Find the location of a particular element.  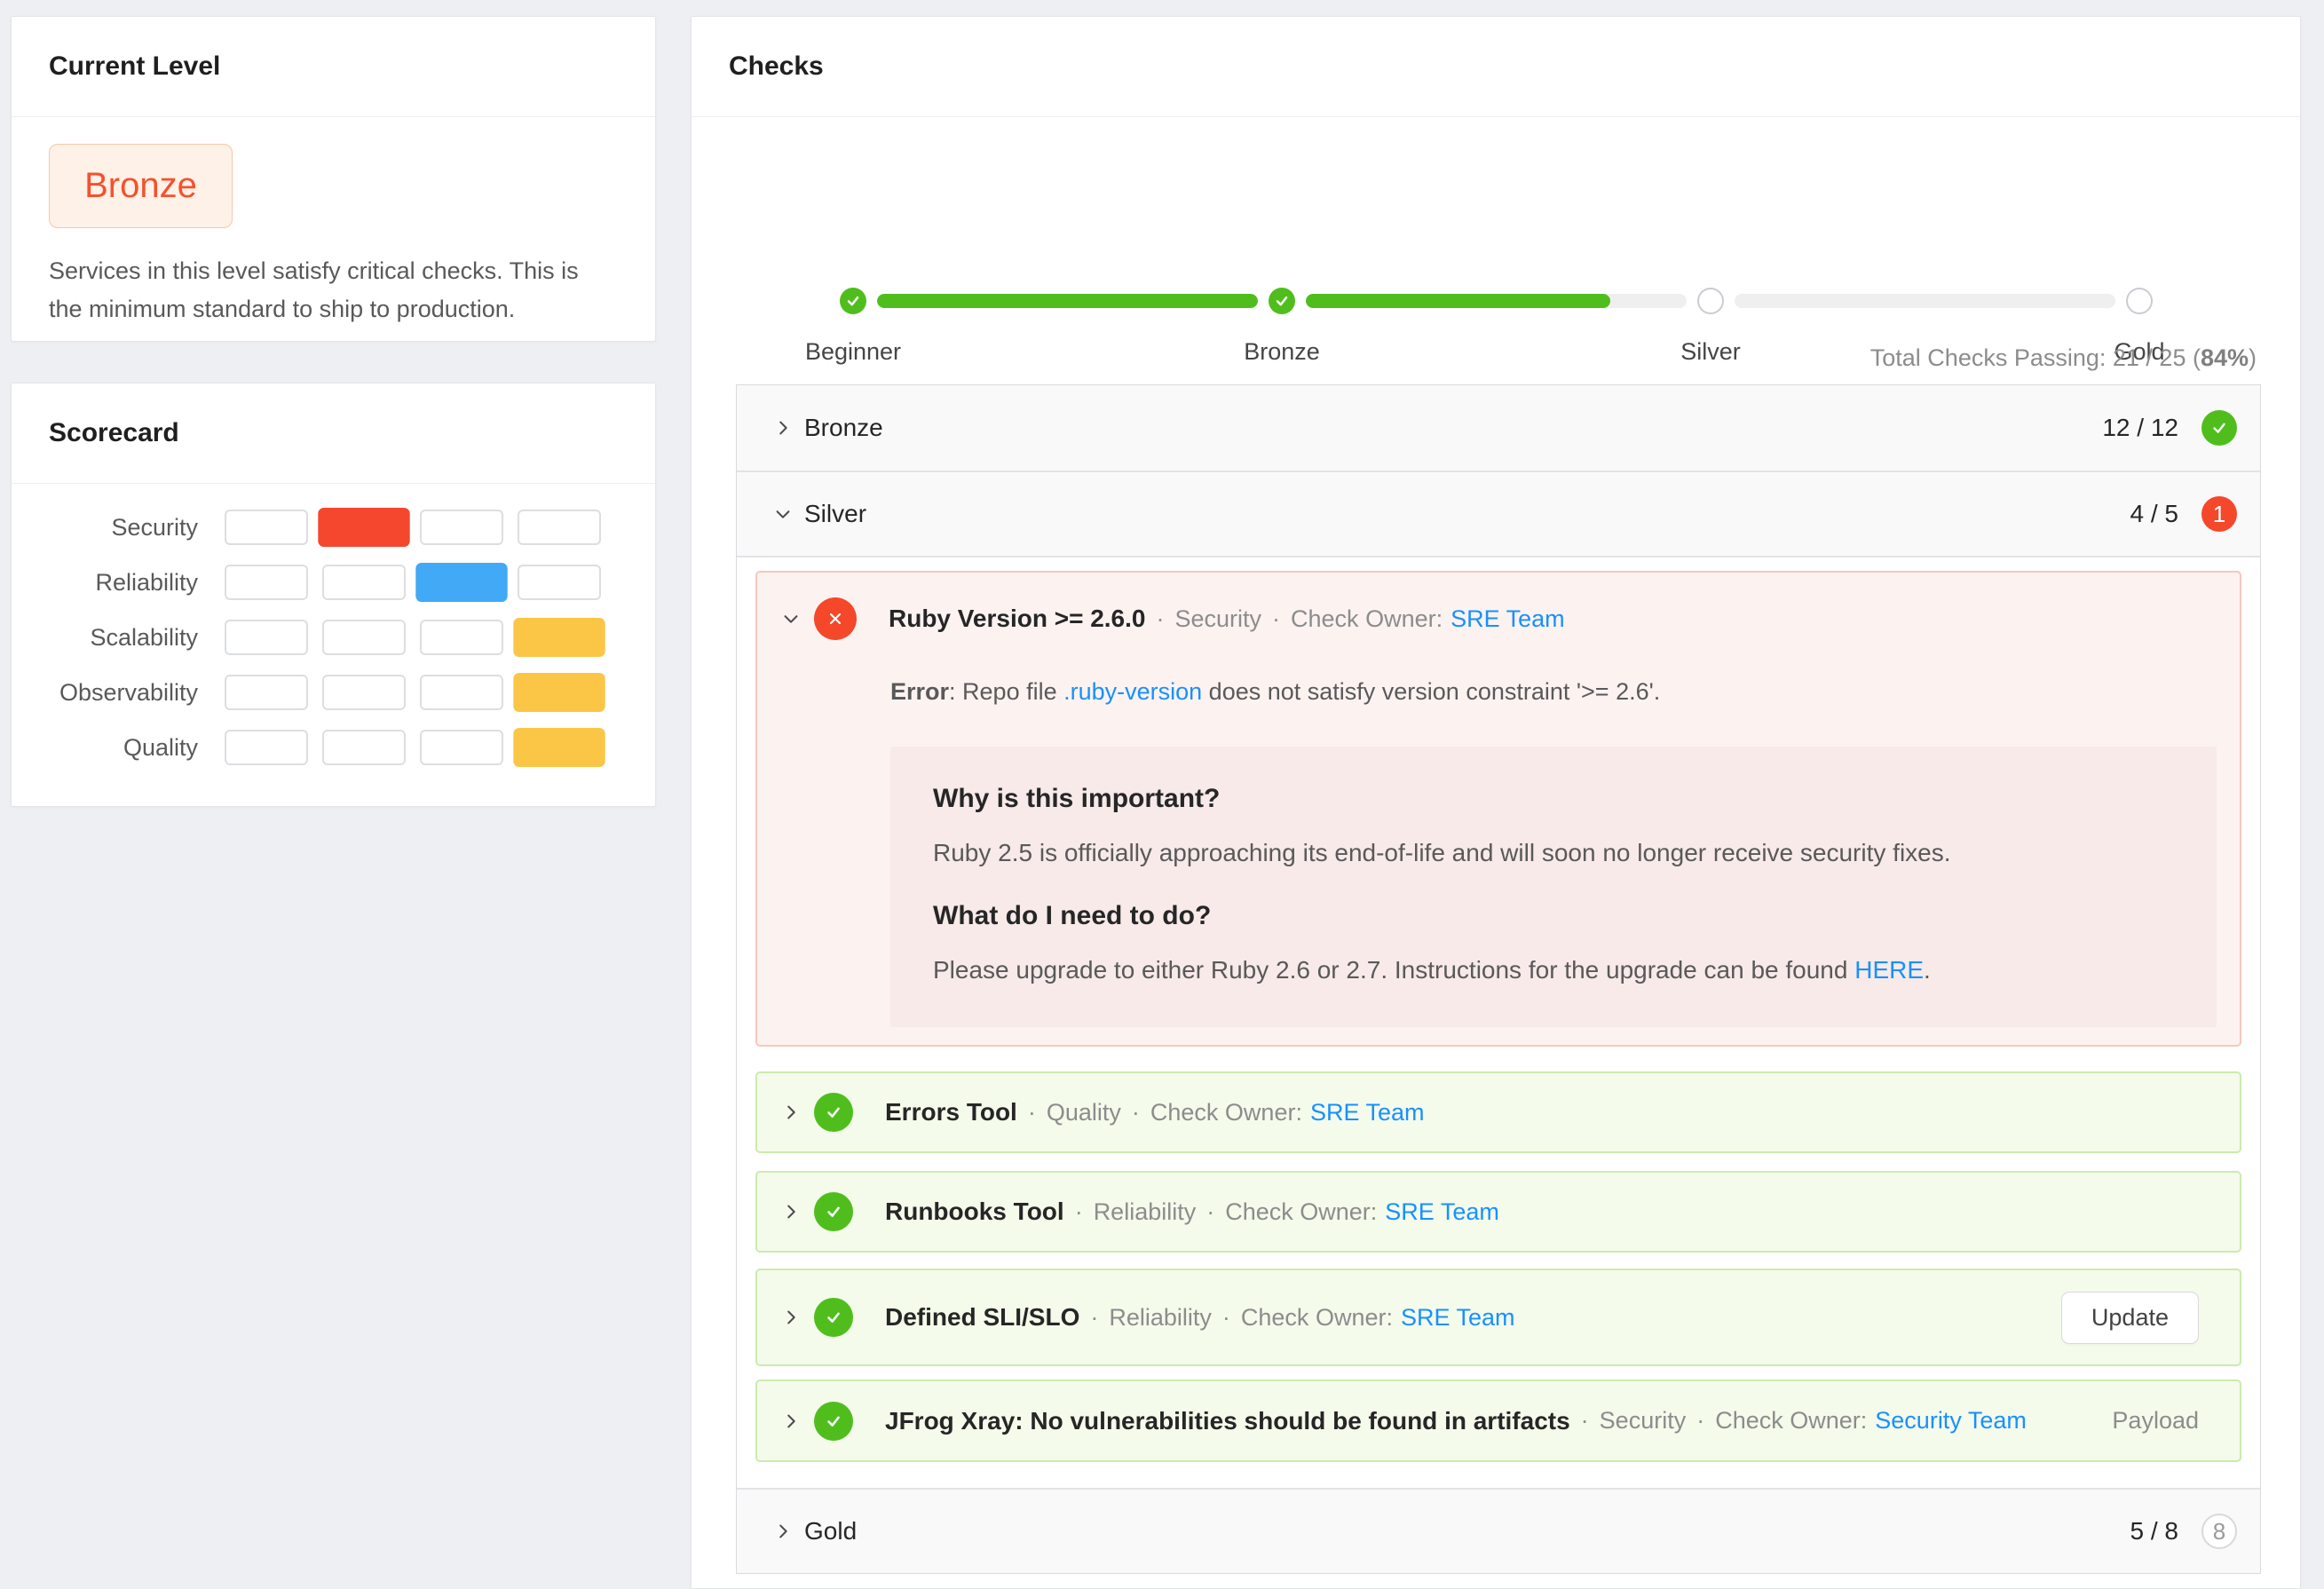

payload-link: Payload is located at coordinates (2155, 1421).